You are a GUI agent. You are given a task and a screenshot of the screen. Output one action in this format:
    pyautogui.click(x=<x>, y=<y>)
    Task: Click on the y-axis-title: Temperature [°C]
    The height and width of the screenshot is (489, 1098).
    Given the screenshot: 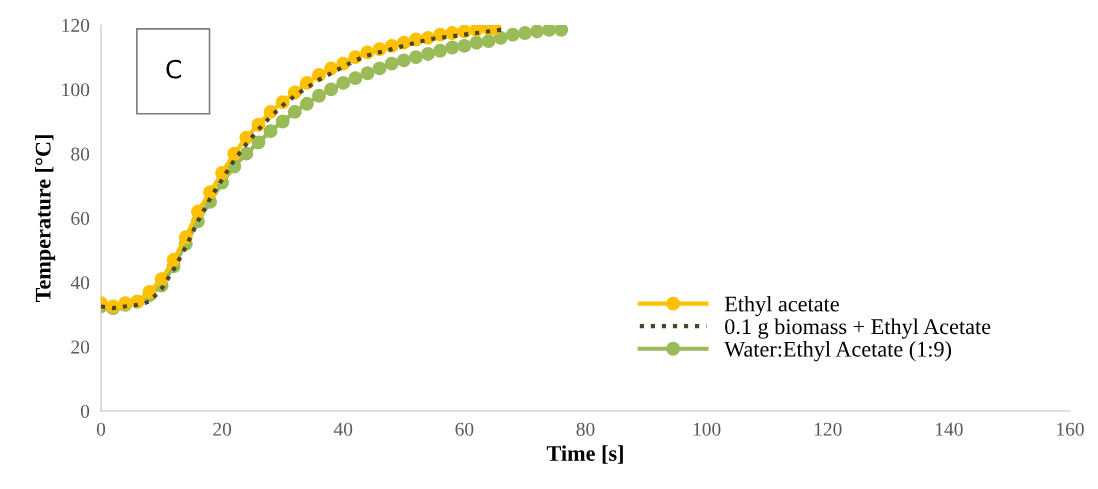 What is the action you would take?
    pyautogui.click(x=45, y=219)
    